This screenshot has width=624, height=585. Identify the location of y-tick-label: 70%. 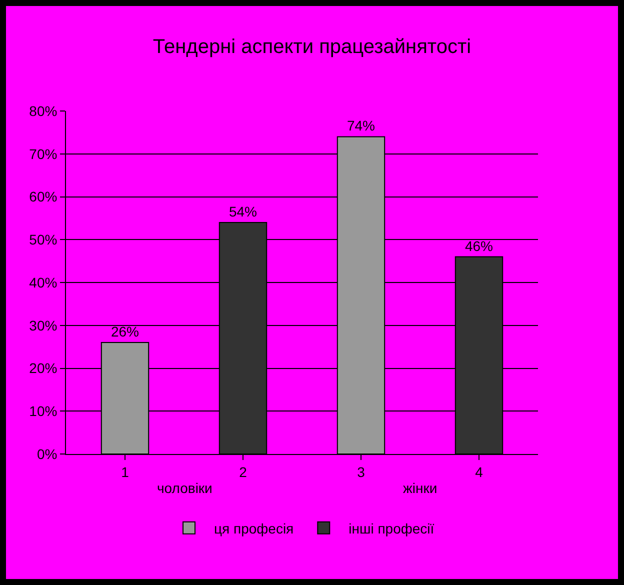
(43, 154).